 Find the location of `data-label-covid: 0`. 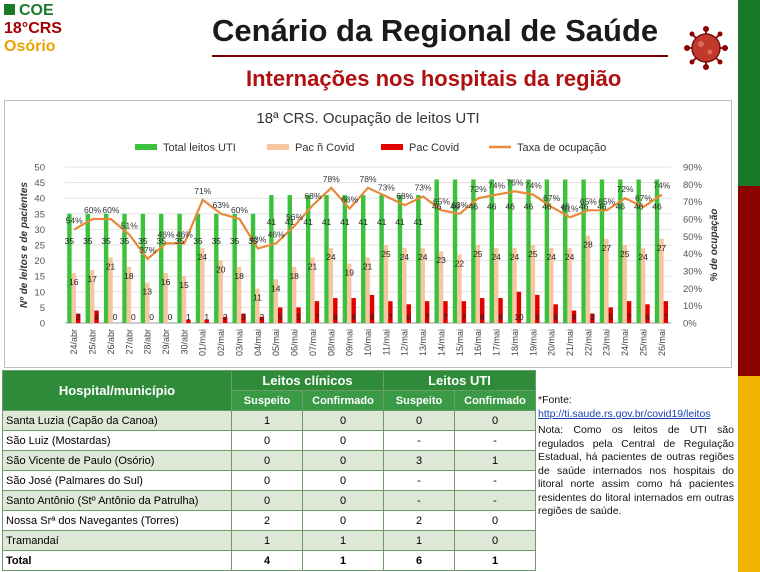

data-label-covid: 0 is located at coordinates (170, 317).